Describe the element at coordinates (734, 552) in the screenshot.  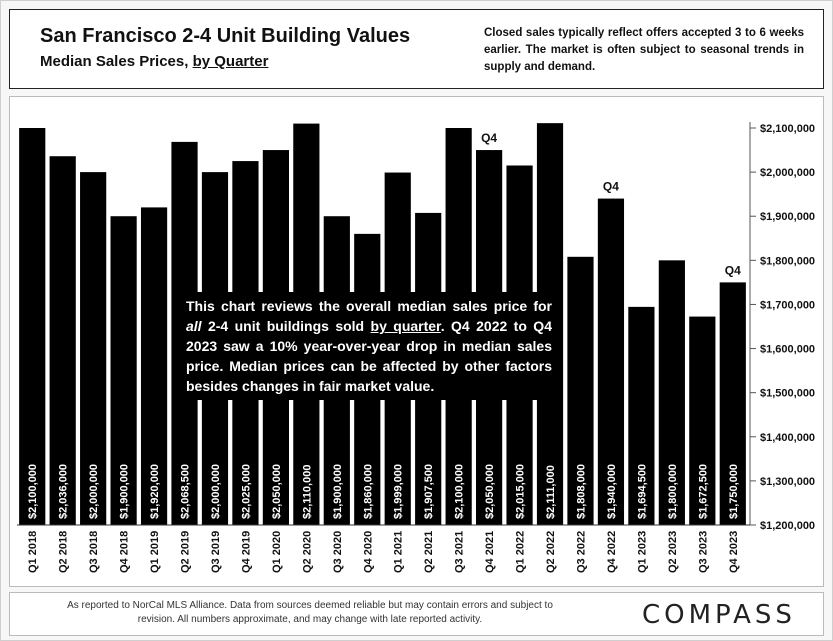
I see `x-tick-label: Q4 2023` at that location.